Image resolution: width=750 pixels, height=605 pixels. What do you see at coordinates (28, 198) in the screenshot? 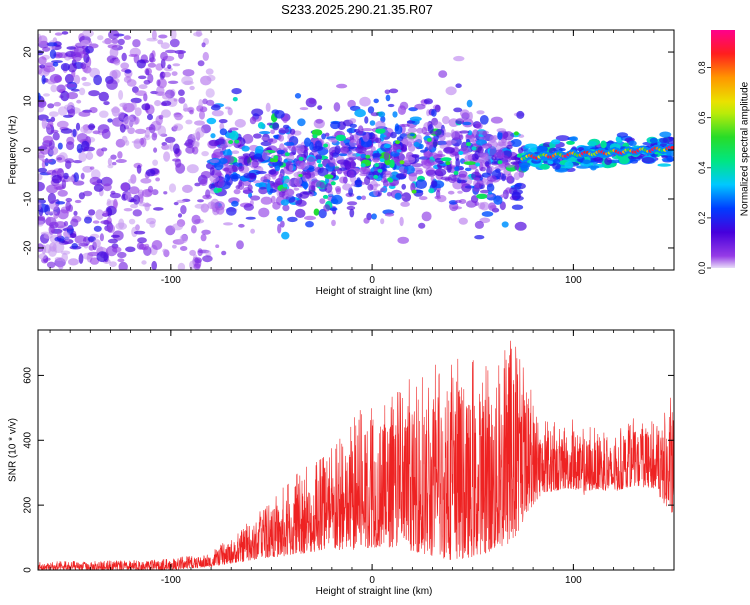
I see `spectrogram-y-tick-label: -10` at bounding box center [28, 198].